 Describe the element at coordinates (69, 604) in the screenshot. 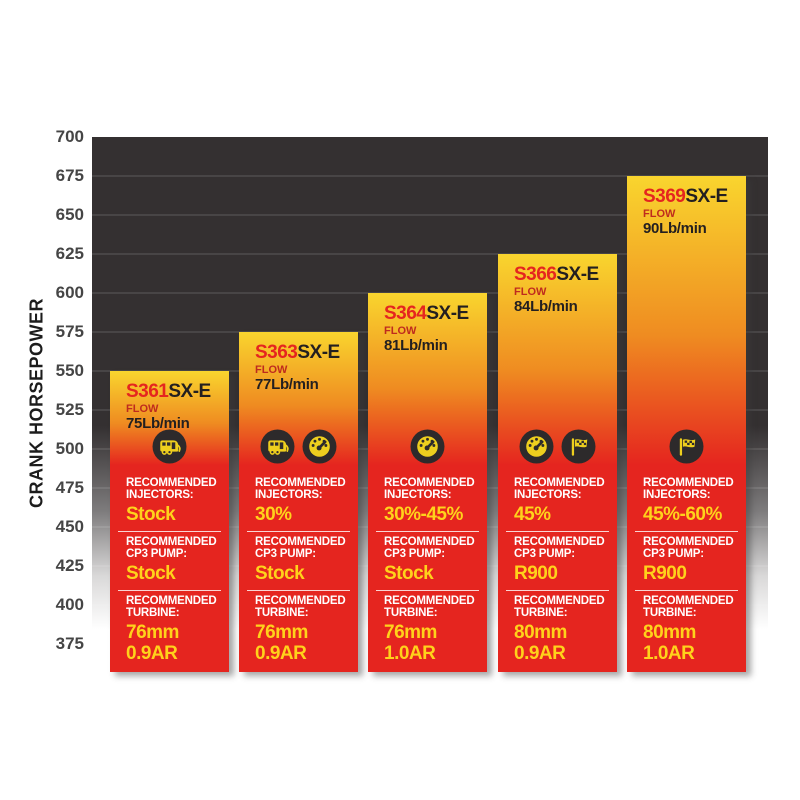

I see `y-tick-400: 400` at that location.